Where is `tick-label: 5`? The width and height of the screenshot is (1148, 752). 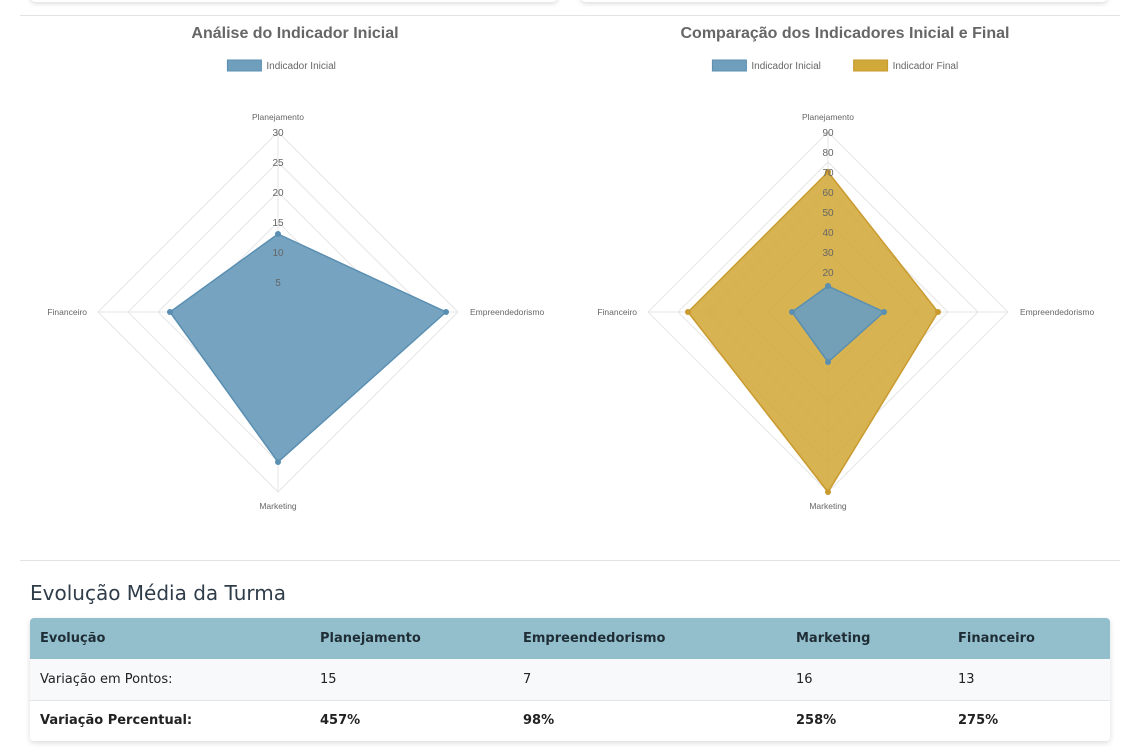
tick-label: 5 is located at coordinates (278, 283).